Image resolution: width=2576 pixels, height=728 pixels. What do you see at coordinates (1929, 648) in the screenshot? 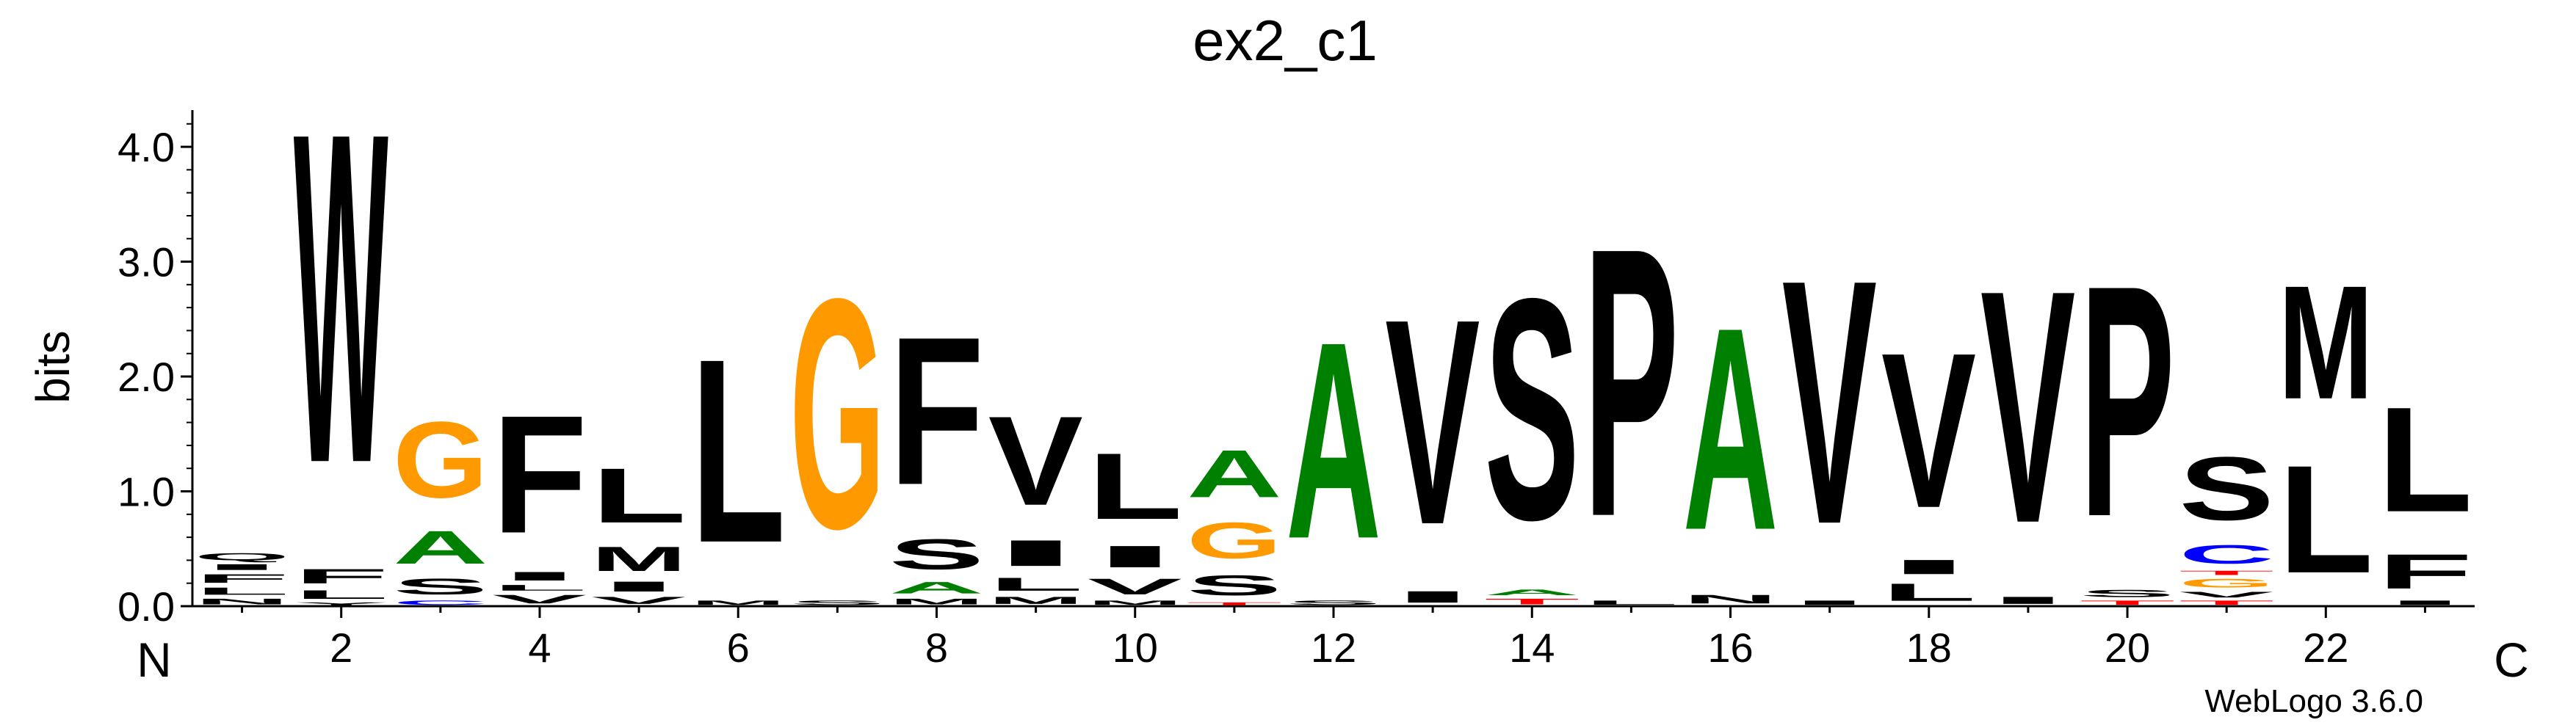
I see `x-tick-label: 18` at bounding box center [1929, 648].